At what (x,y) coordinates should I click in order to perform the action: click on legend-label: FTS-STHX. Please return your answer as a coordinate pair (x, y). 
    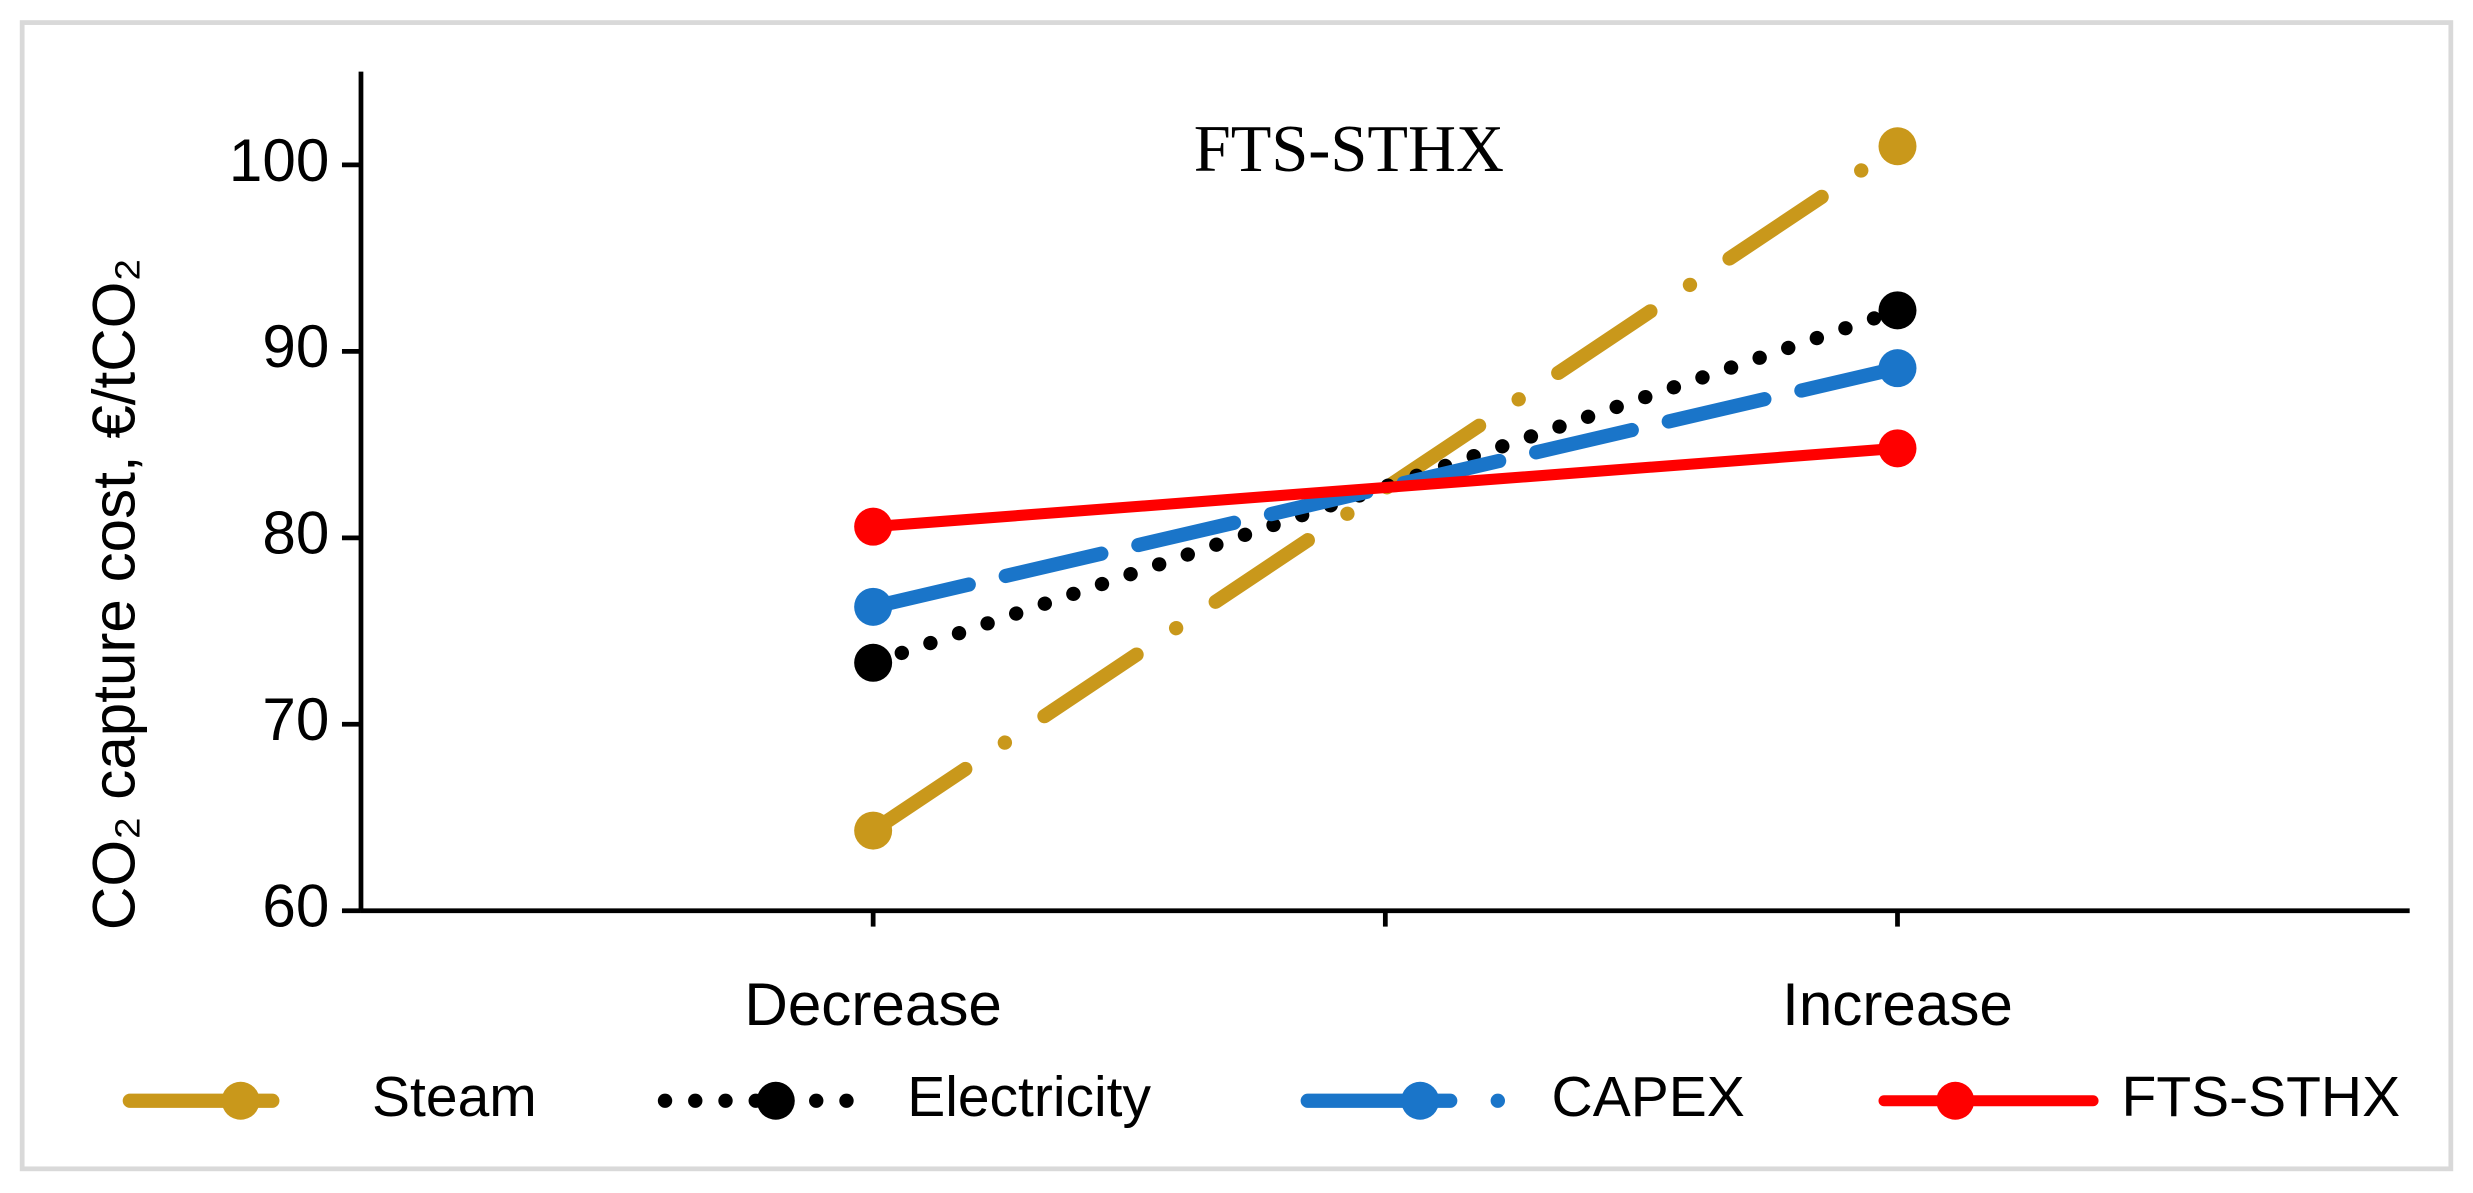
    Looking at the image, I should click on (2261, 1097).